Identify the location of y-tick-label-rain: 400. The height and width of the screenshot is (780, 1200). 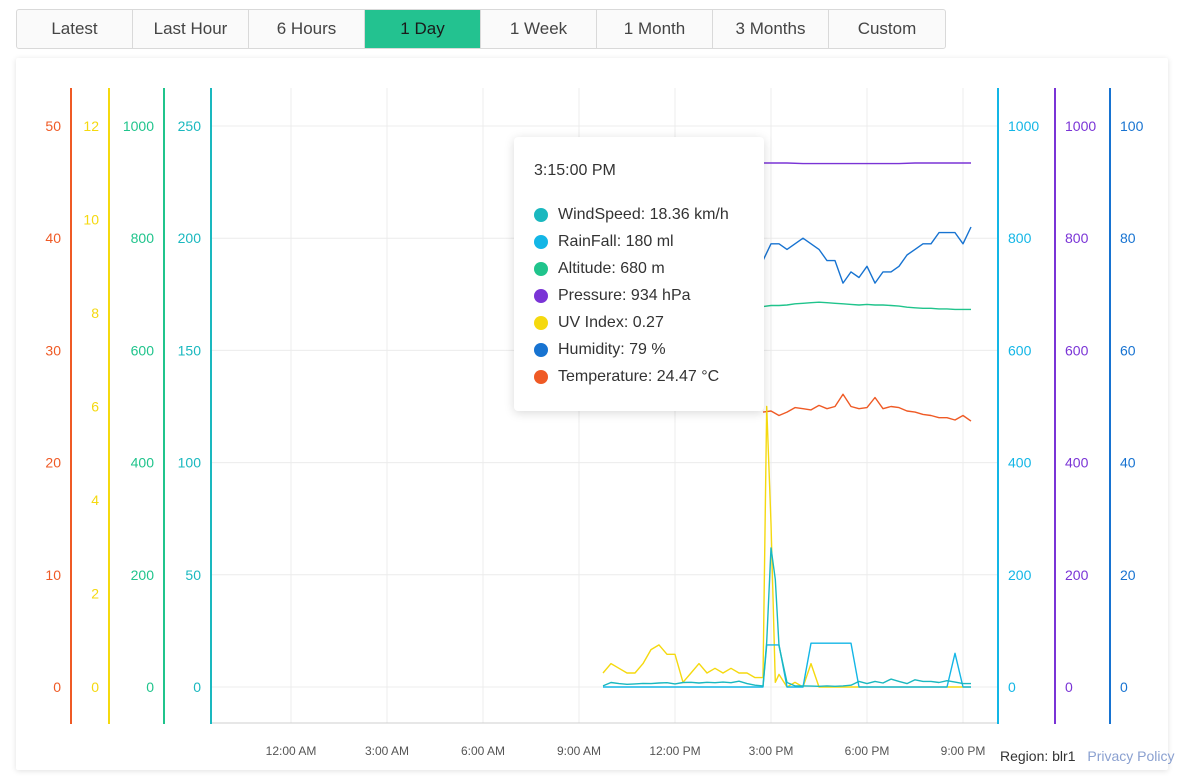
(1020, 463).